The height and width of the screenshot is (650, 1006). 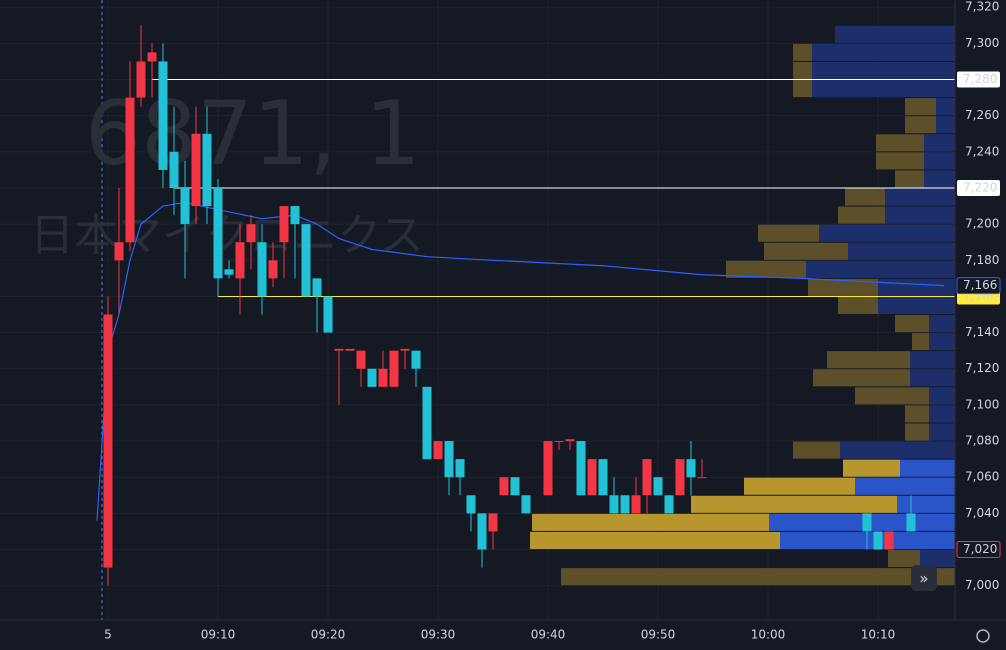 What do you see at coordinates (227, 235) in the screenshot?
I see `watermark-subtitle: 日本マイクロニクス` at bounding box center [227, 235].